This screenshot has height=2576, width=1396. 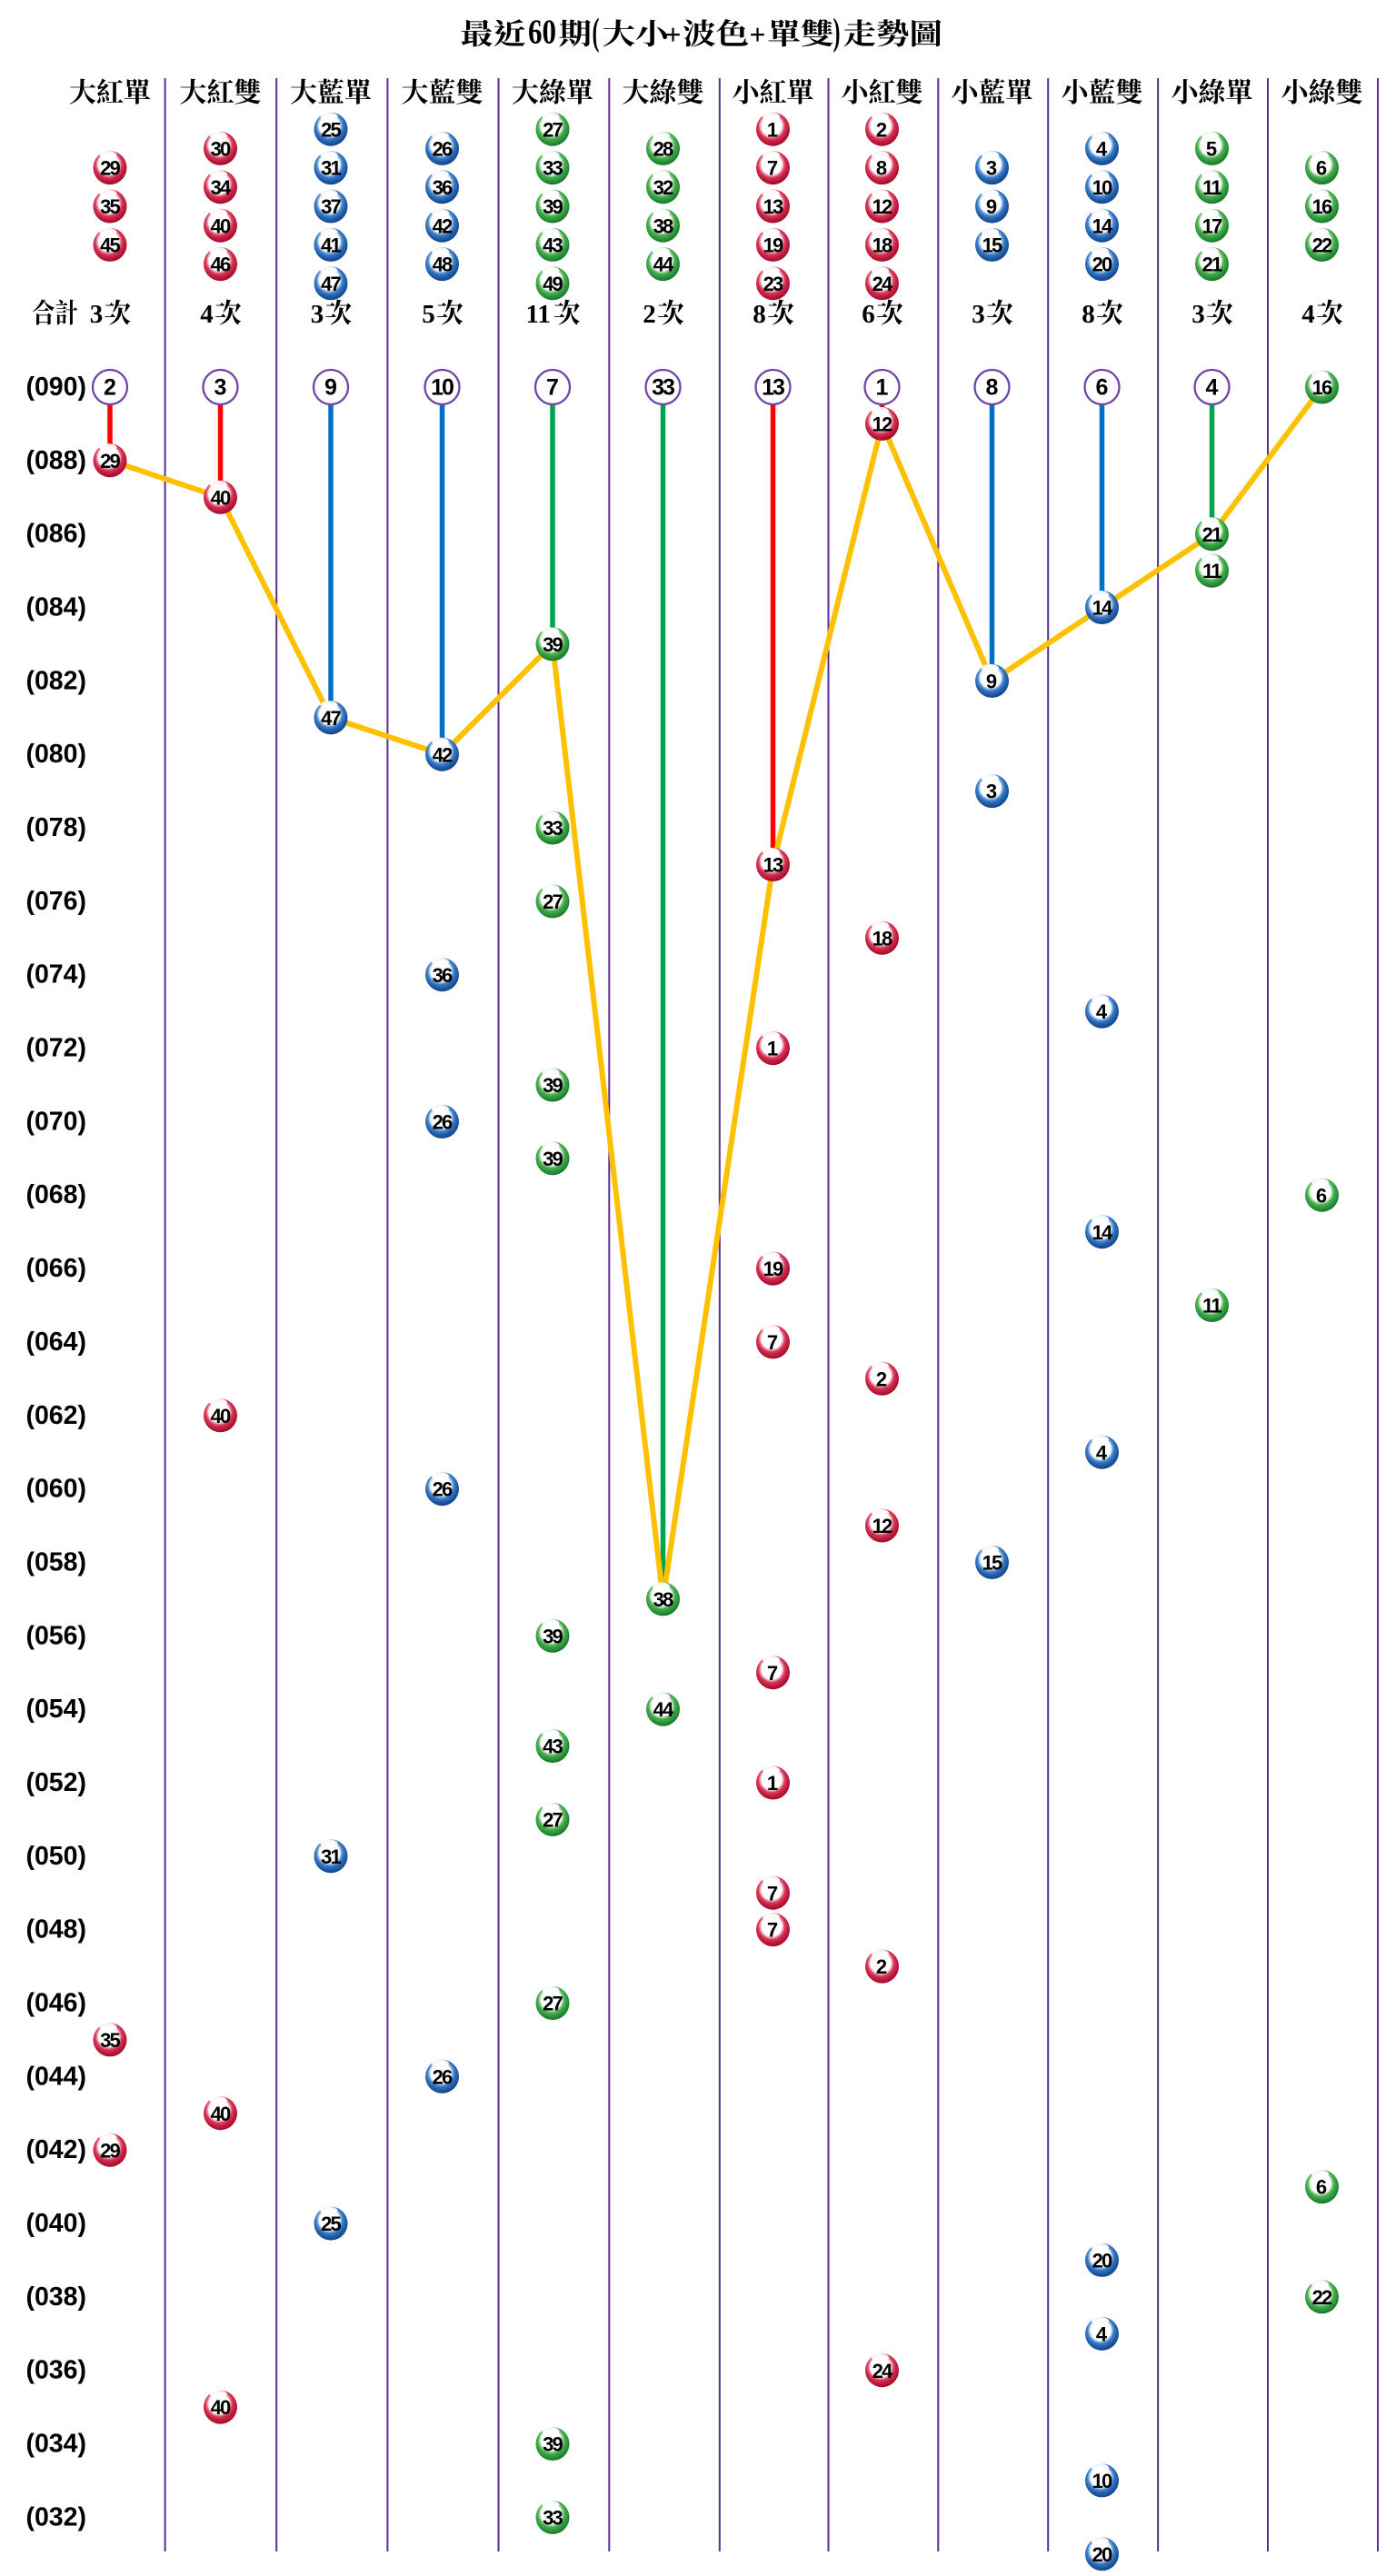 What do you see at coordinates (542, 33) in the screenshot?
I see `svg-text: 60` at bounding box center [542, 33].